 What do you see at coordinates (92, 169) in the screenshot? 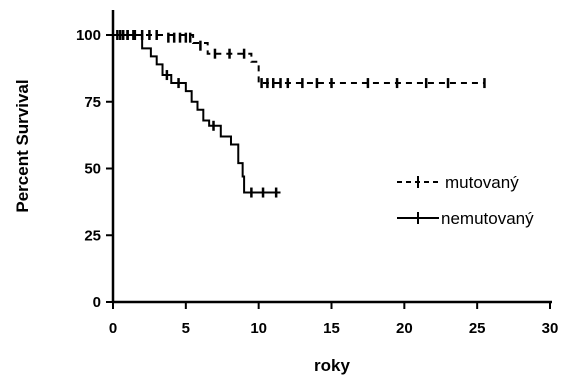
I see `y-tick-label-50: 50` at bounding box center [92, 169].